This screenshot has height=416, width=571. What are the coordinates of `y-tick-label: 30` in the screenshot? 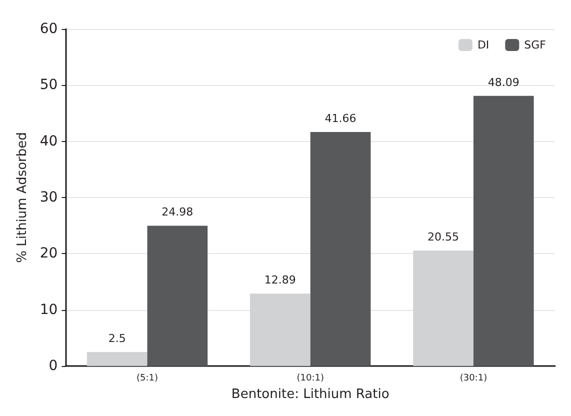 It's located at (49, 198).